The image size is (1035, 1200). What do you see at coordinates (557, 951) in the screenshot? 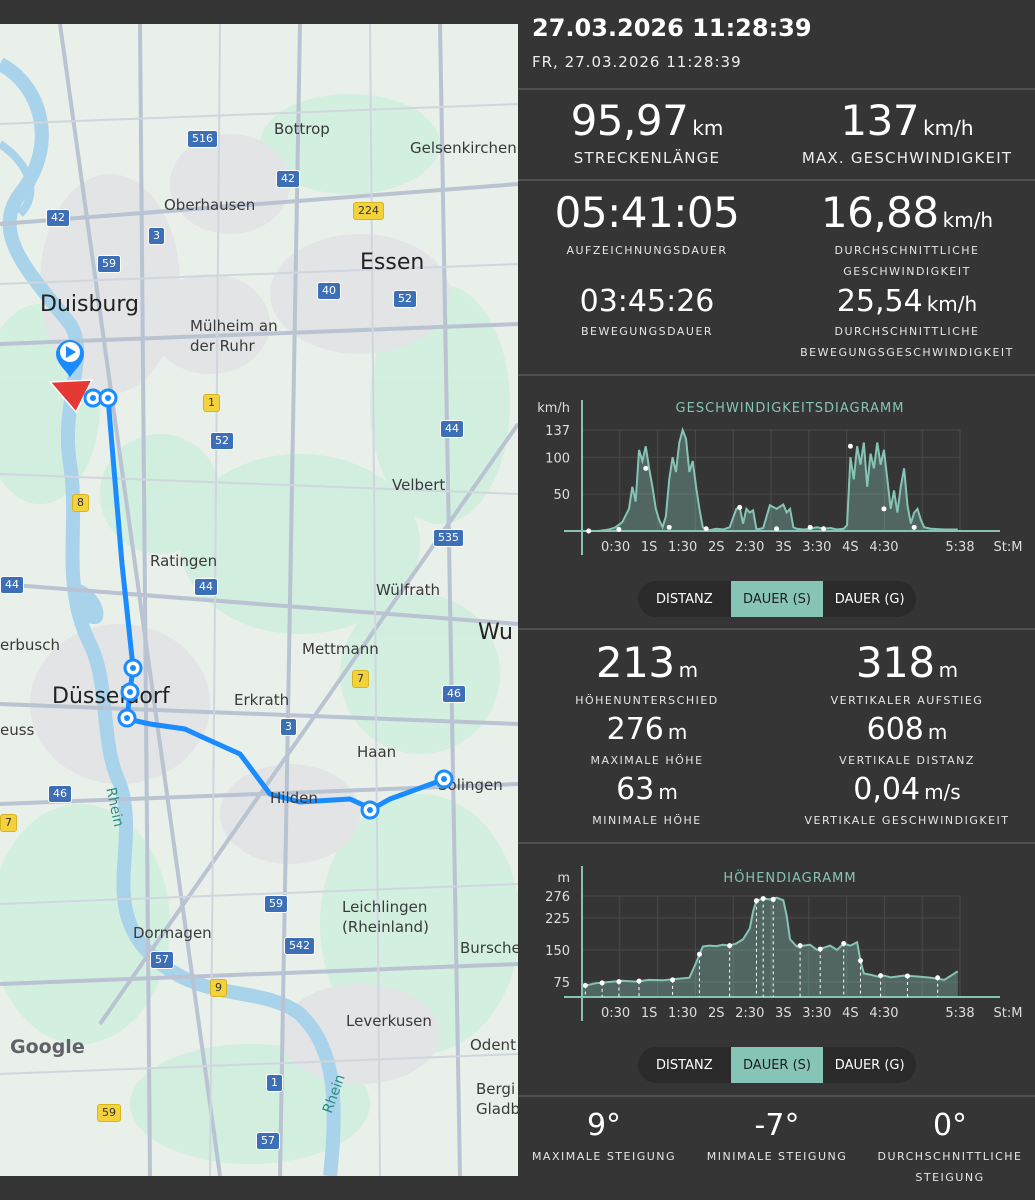
I see `y-tick-label: 150` at bounding box center [557, 951].